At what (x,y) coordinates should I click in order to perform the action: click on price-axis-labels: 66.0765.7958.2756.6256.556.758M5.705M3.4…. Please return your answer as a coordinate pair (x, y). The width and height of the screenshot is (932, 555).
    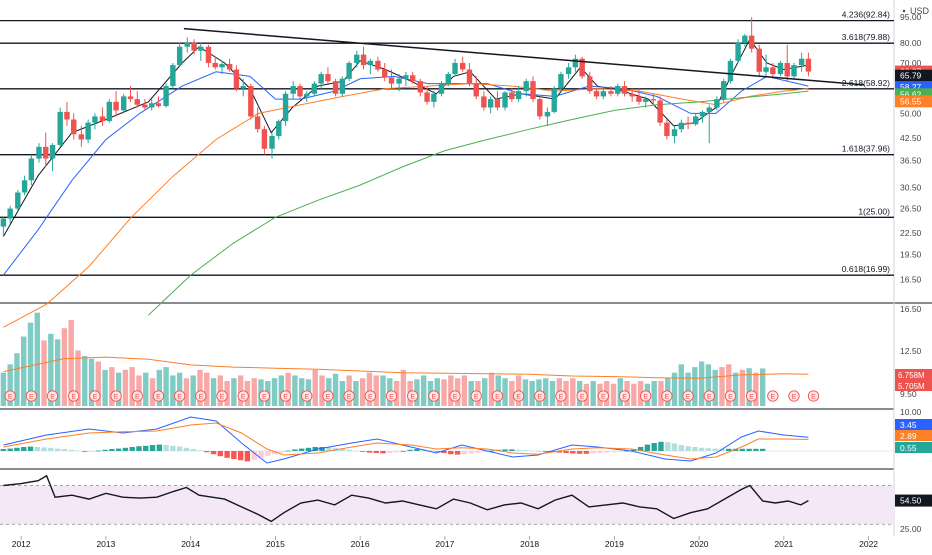
    Looking at the image, I should click on (913, 259).